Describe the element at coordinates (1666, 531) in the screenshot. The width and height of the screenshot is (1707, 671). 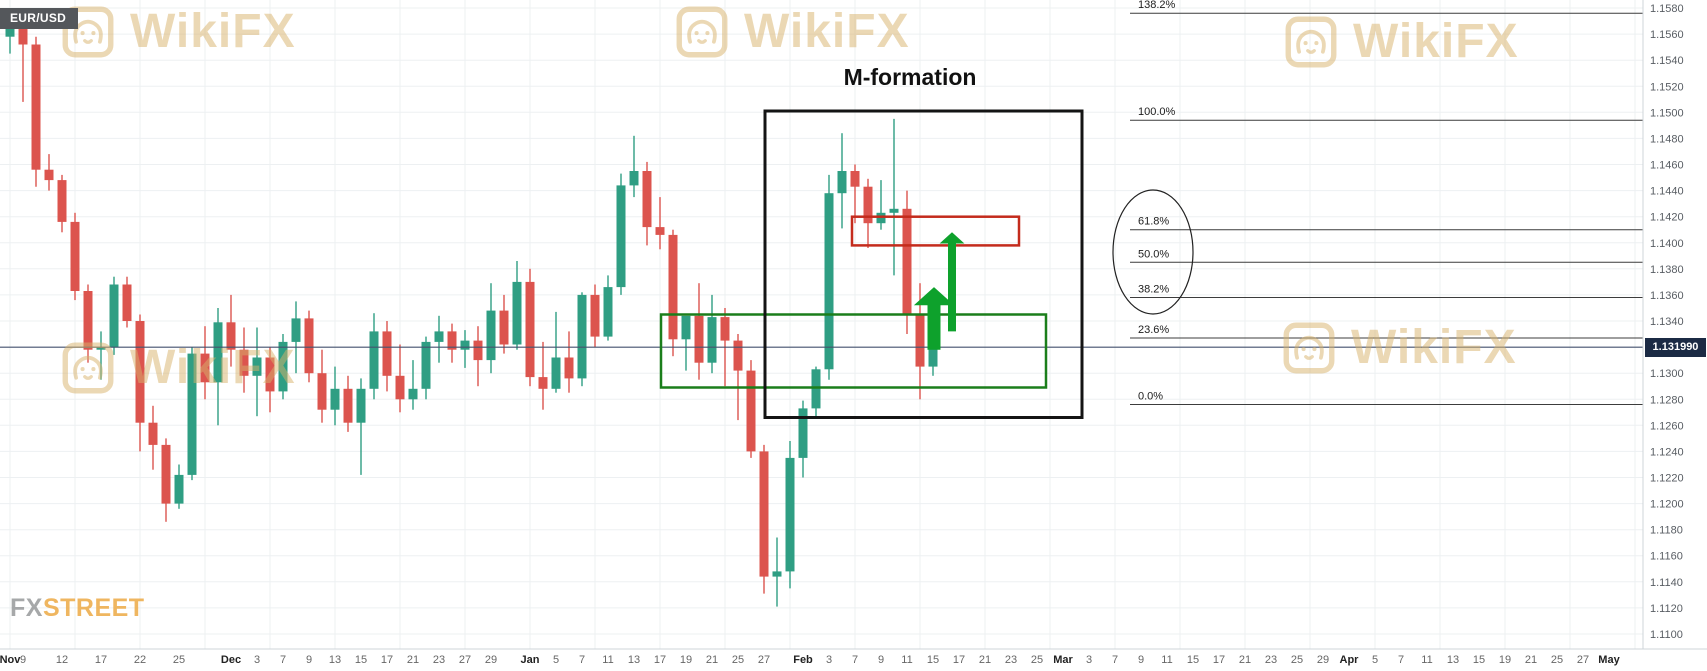
I see `price-axis-label: 1.1180` at that location.